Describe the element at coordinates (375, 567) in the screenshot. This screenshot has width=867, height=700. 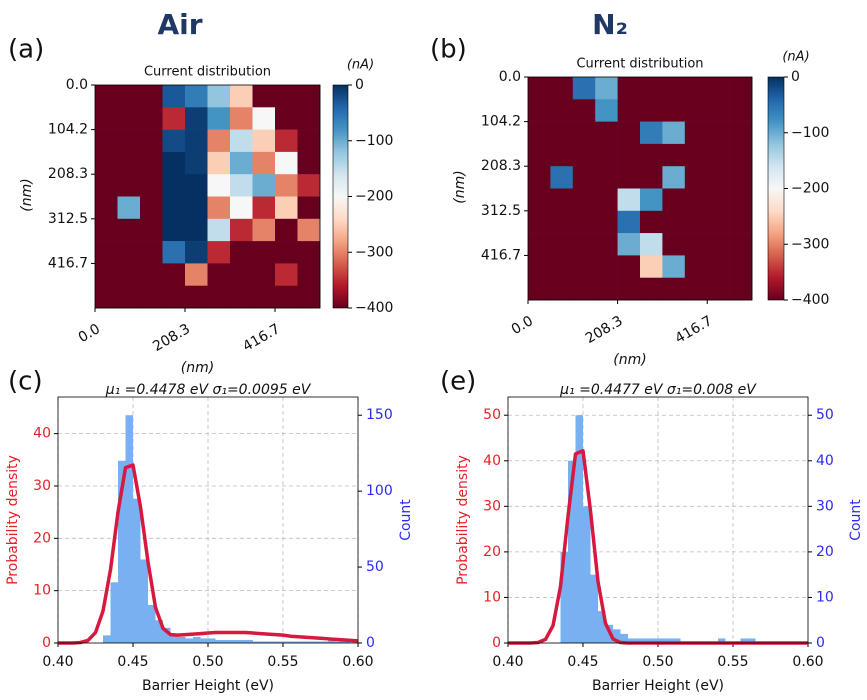
I see `y2-tick-label: 50` at that location.